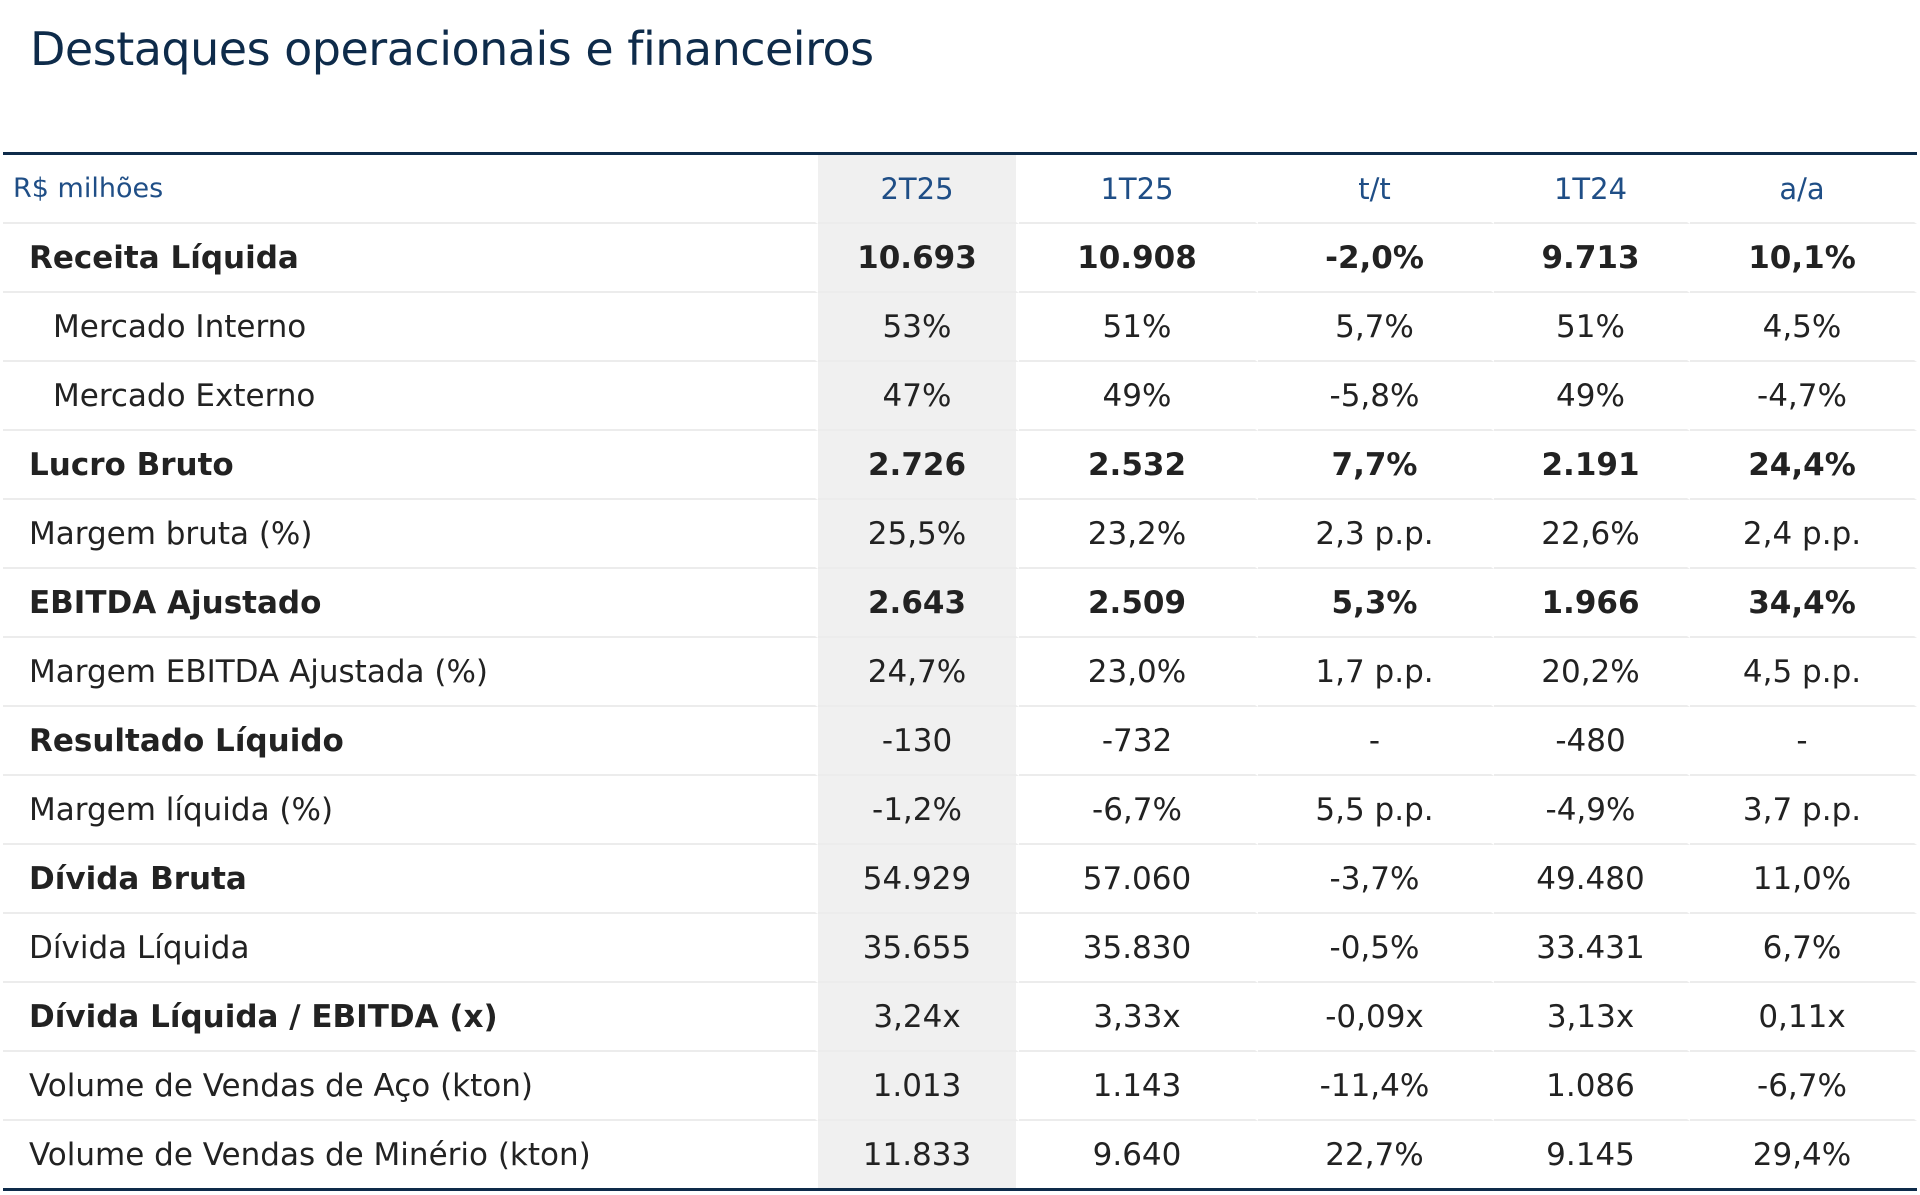 This screenshot has width=1920, height=1195. Describe the element at coordinates (1138, 258) in the screenshot. I see `cell: 10.908` at that location.